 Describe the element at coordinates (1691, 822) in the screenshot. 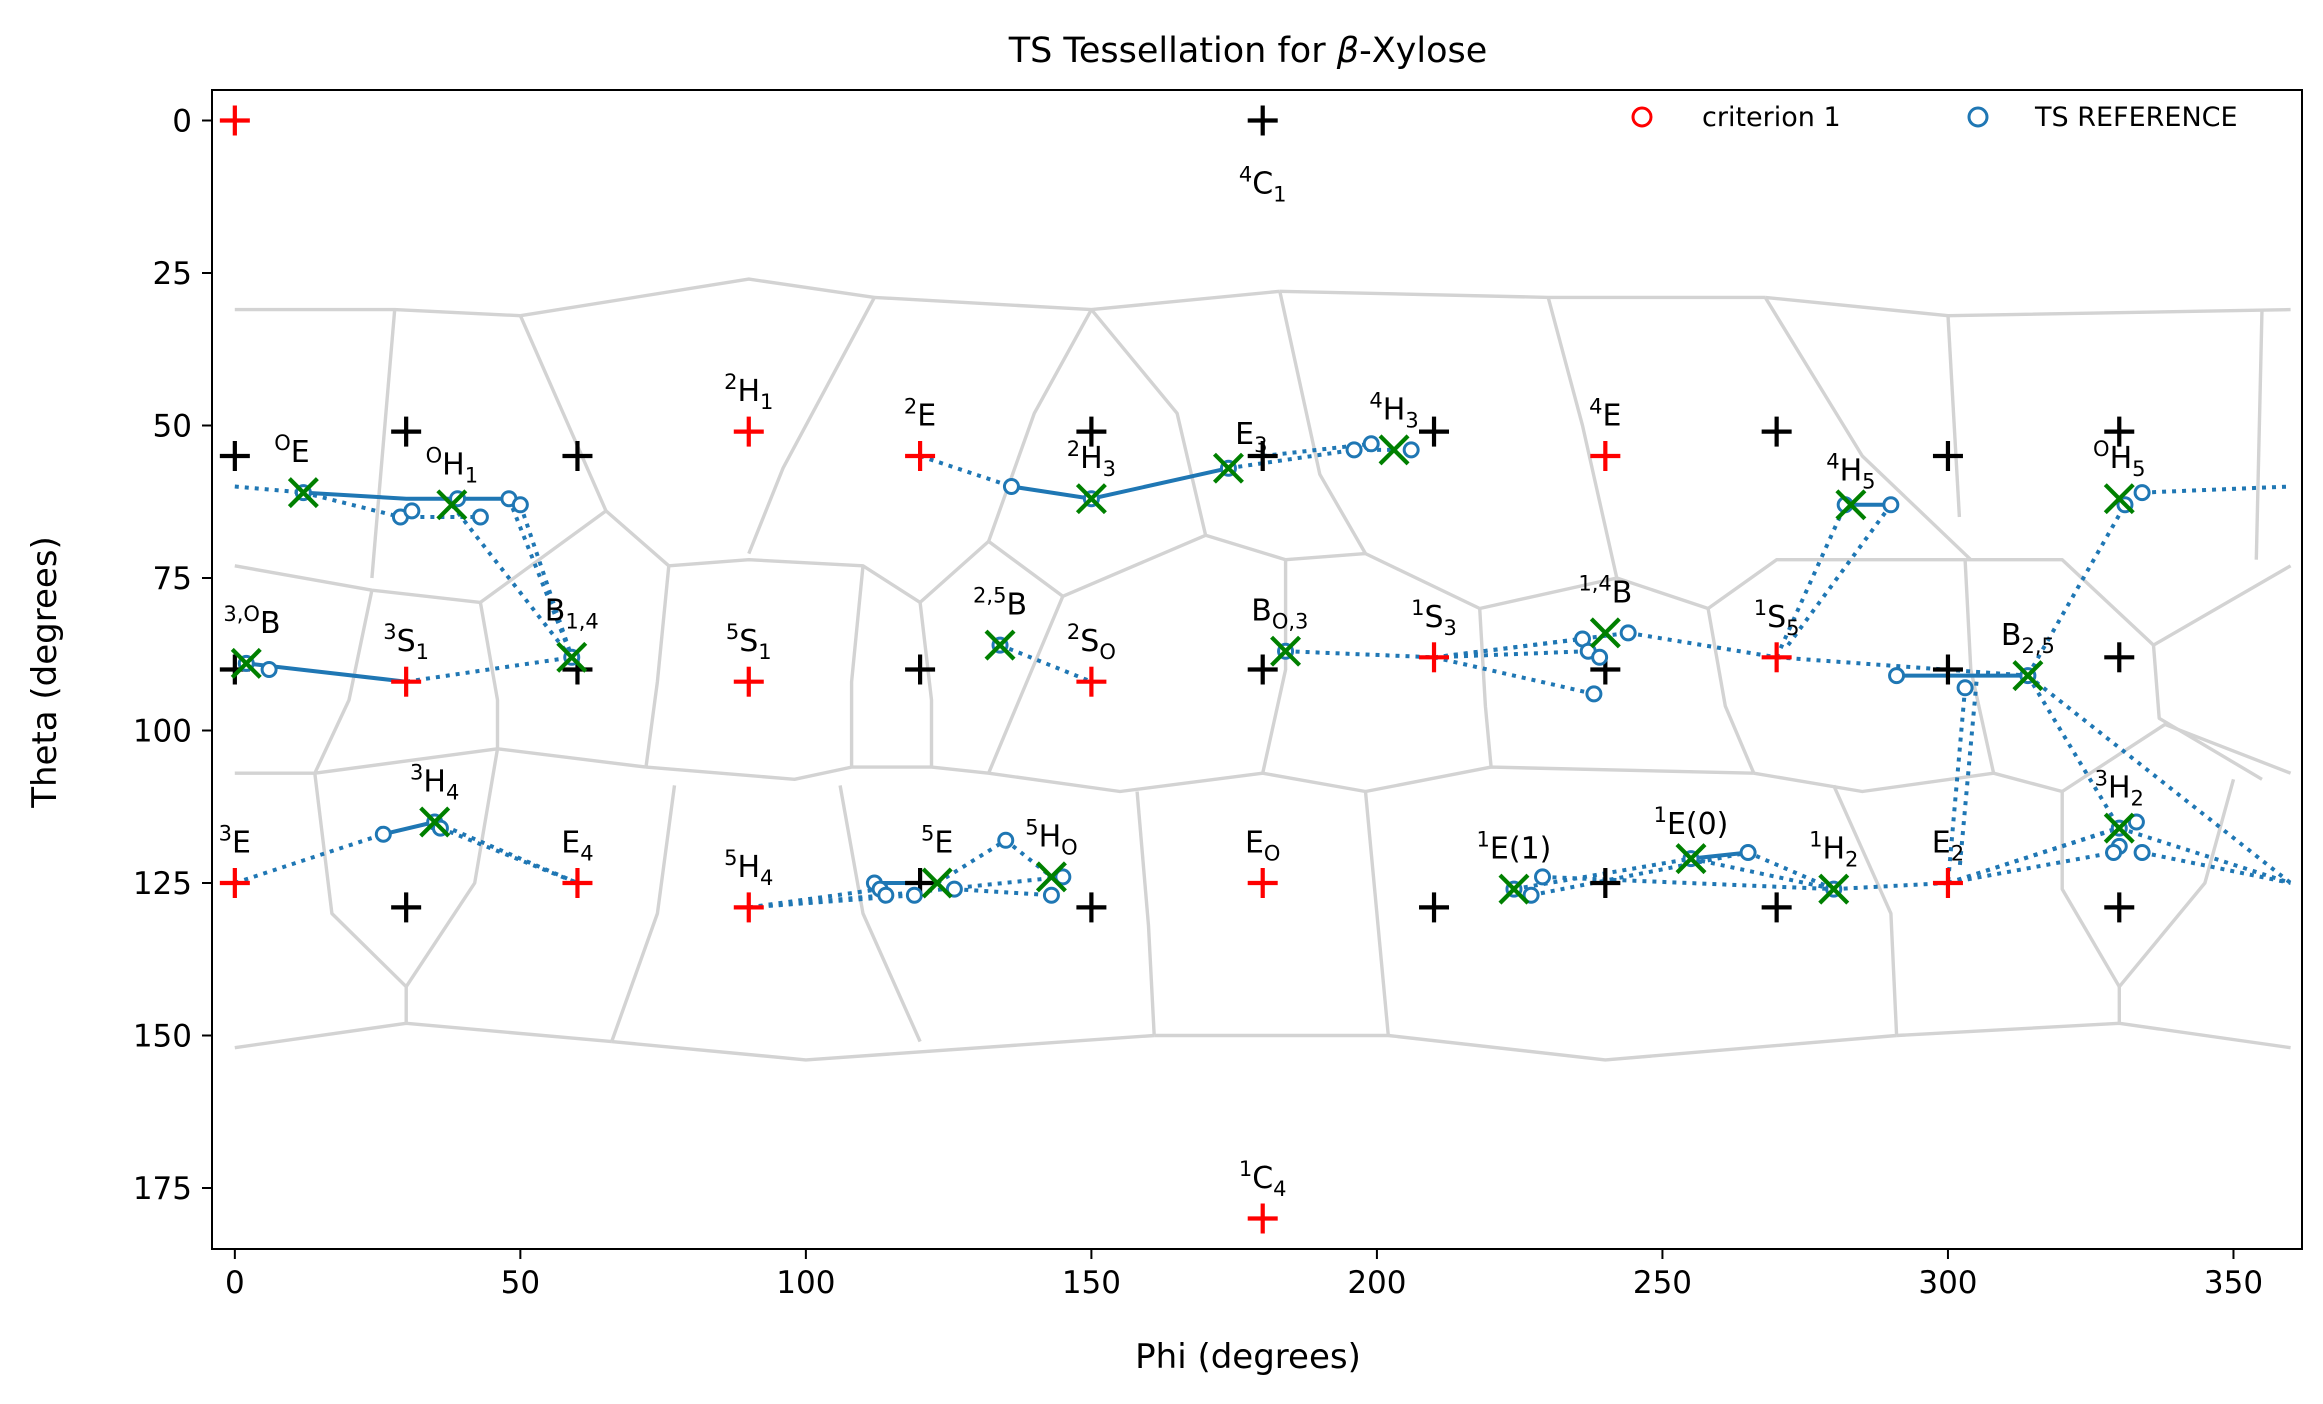

I see `puckering-label: 1E(0)` at that location.